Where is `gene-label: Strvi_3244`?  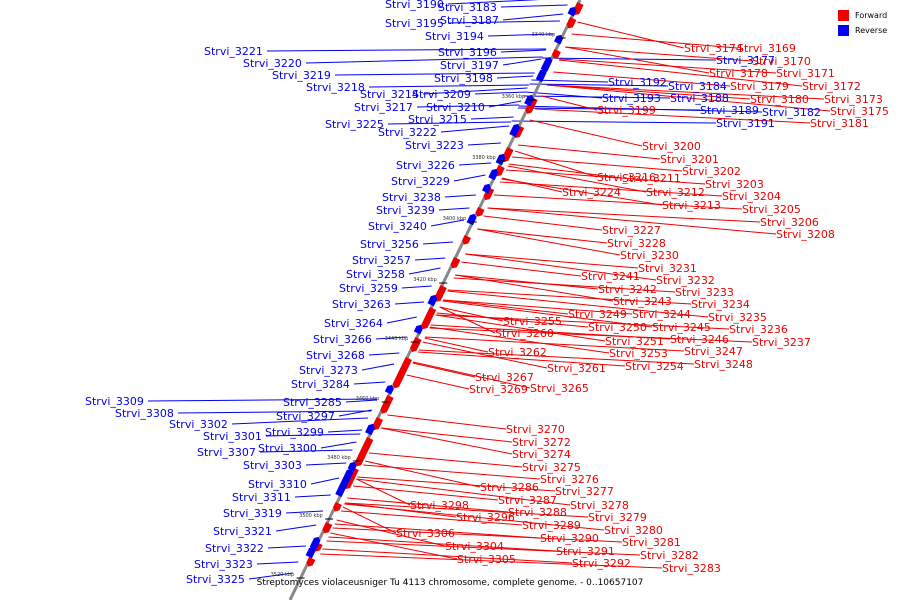
gene-label: Strvi_3244 is located at coordinates (661, 314).